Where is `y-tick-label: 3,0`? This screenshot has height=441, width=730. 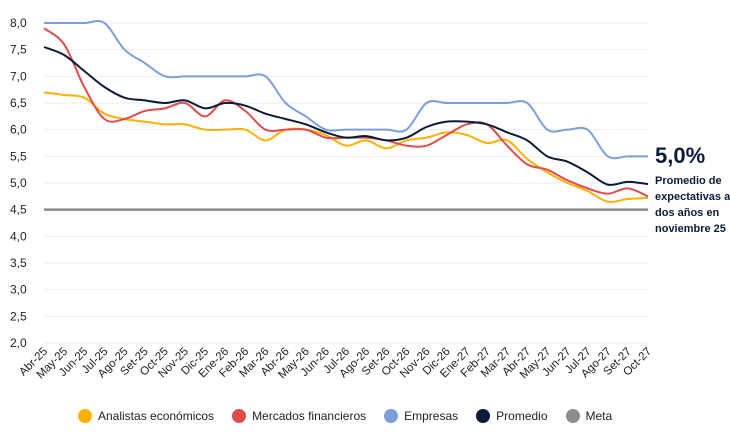 y-tick-label: 3,0 is located at coordinates (18, 290).